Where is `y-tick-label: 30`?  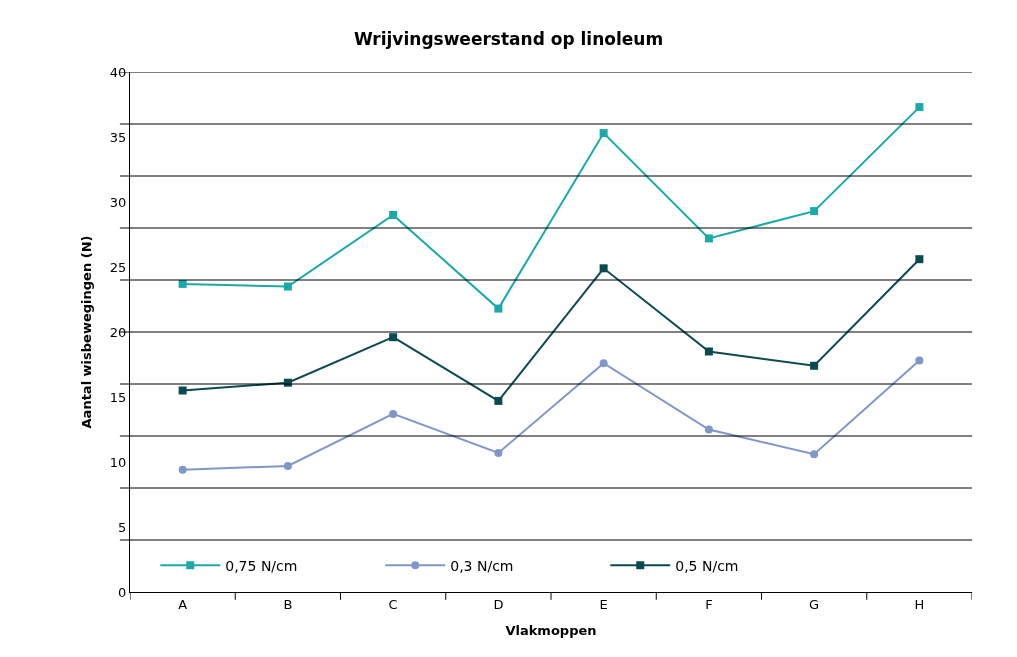 y-tick-label: 30 is located at coordinates (118, 202).